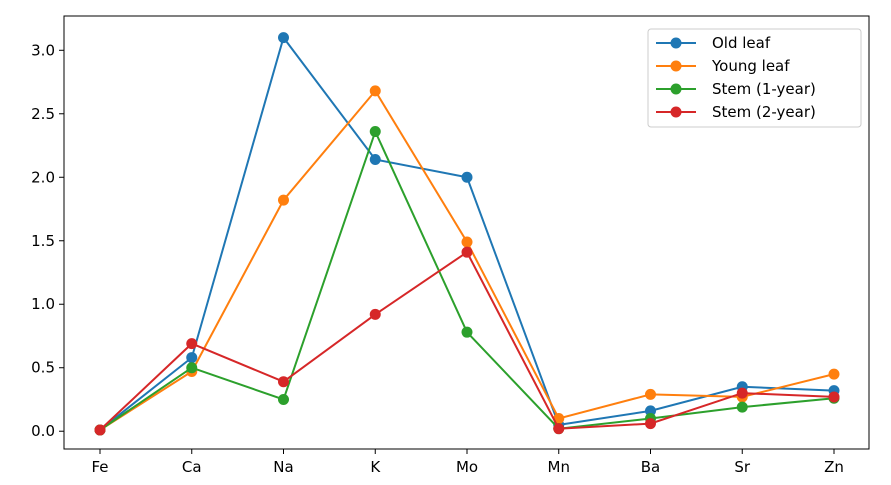  I want to click on legend-item: Old leaf, so click(713, 43).